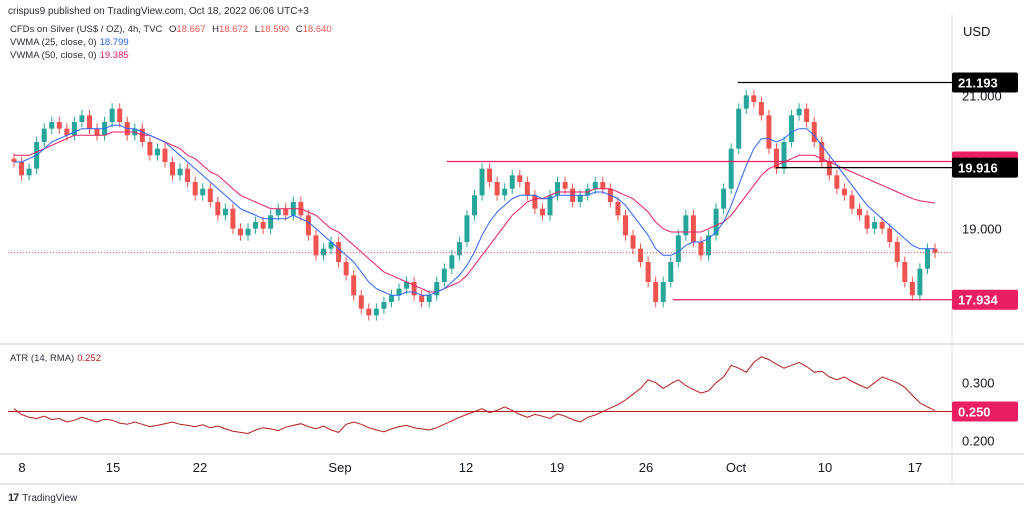  What do you see at coordinates (825, 467) in the screenshot?
I see `time-tick-label: 10` at bounding box center [825, 467].